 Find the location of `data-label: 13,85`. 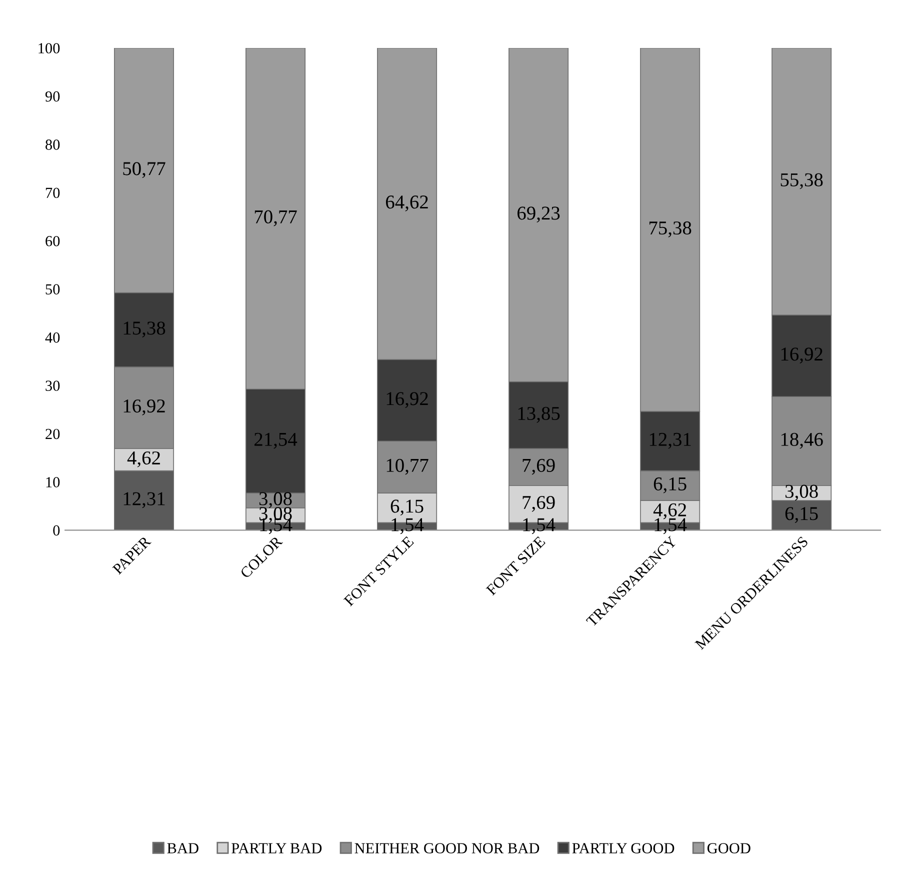

data-label: 13,85 is located at coordinates (539, 414).